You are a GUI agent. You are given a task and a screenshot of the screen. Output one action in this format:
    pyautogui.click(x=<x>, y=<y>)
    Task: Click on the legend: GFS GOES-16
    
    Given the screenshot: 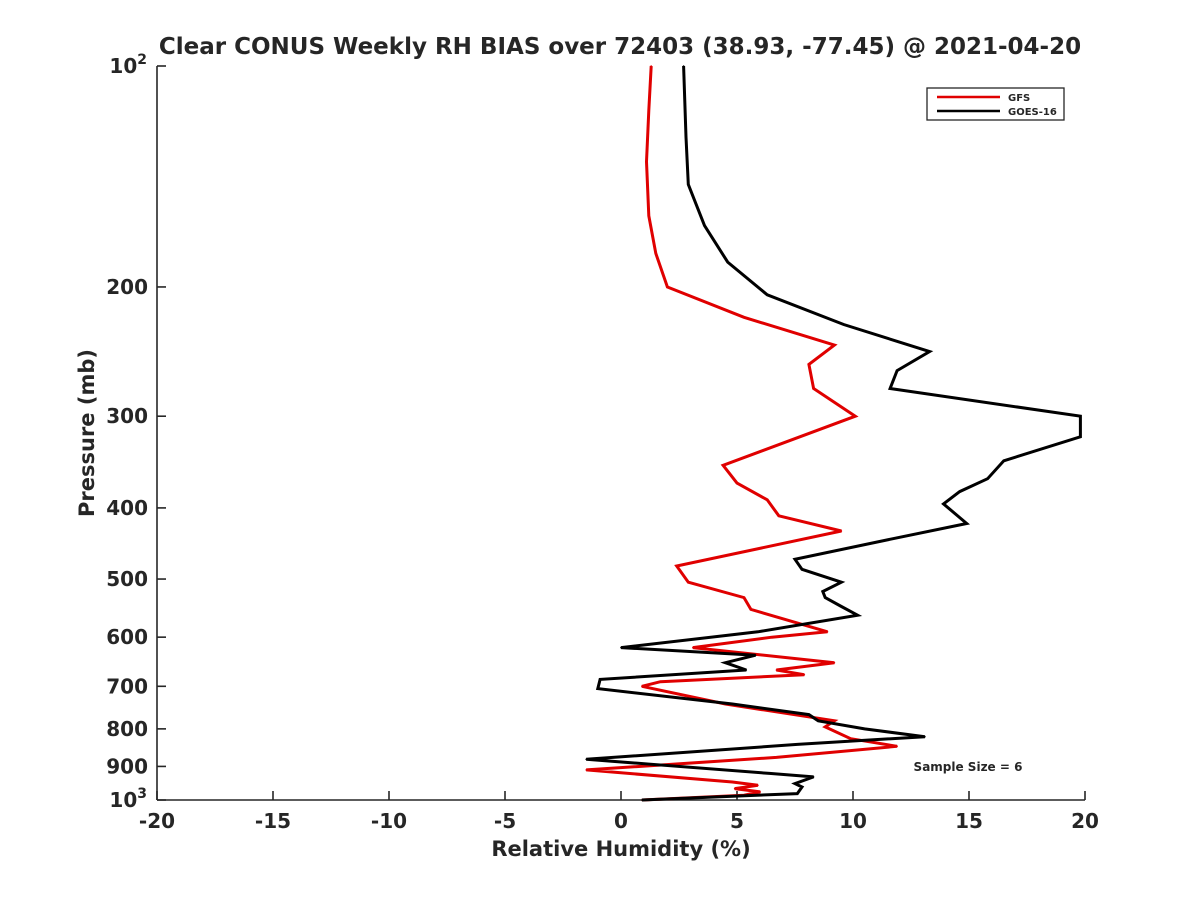 What is the action you would take?
    pyautogui.click(x=995, y=104)
    